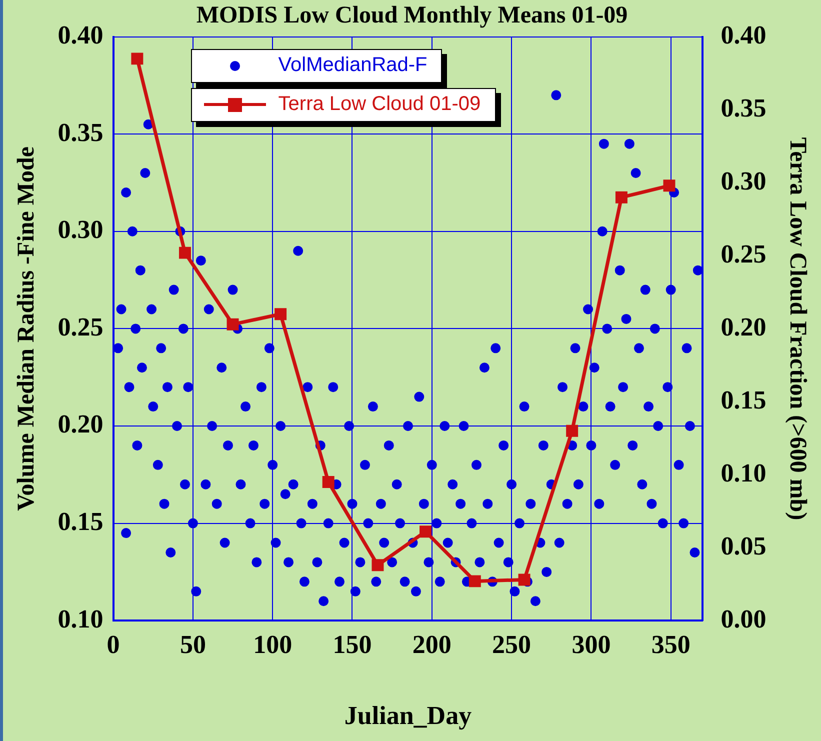  What do you see at coordinates (743, 327) in the screenshot?
I see `y2-tick-label: 0.20` at bounding box center [743, 327].